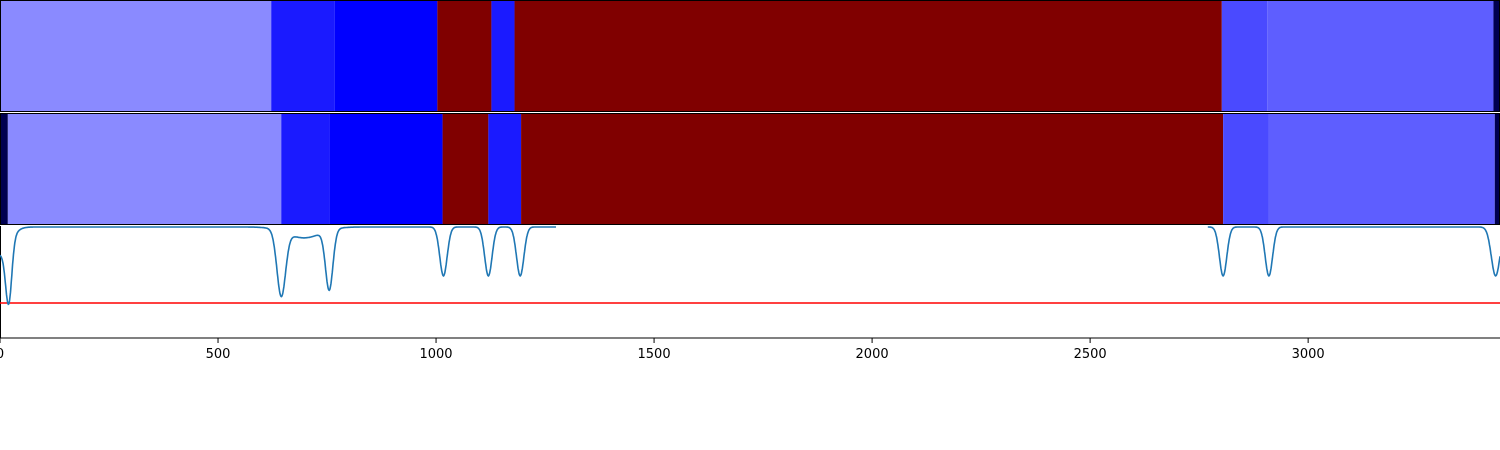 The height and width of the screenshot is (450, 1500). What do you see at coordinates (872, 354) in the screenshot?
I see `x-tick-label-2000: 2000` at bounding box center [872, 354].